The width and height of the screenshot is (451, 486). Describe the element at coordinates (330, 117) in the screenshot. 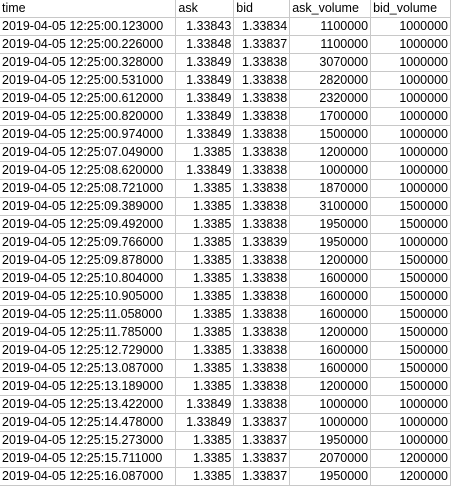

I see `ask-volume-cell: 1700000` at that location.